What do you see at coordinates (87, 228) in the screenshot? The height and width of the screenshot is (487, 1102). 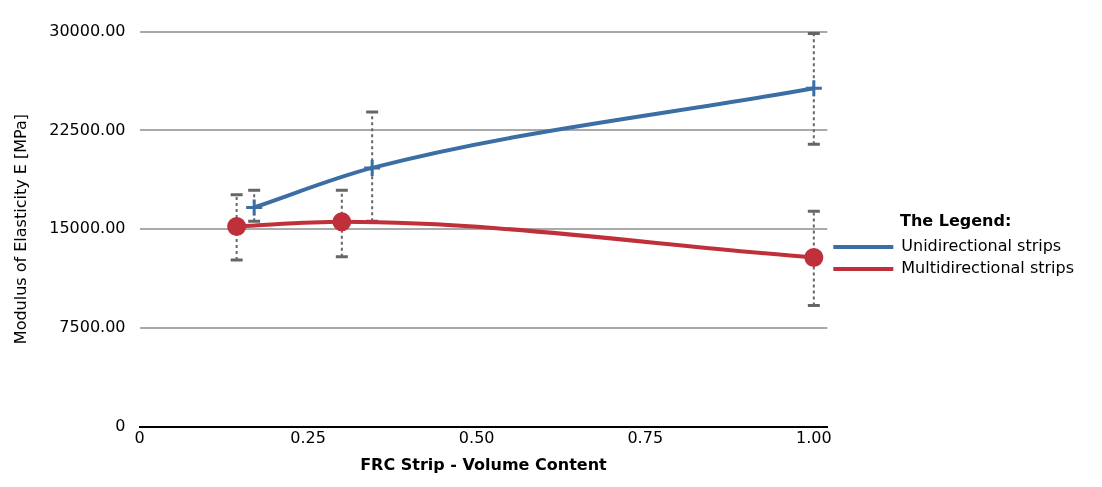 I see `y-tick-label: 15000.00` at bounding box center [87, 228].